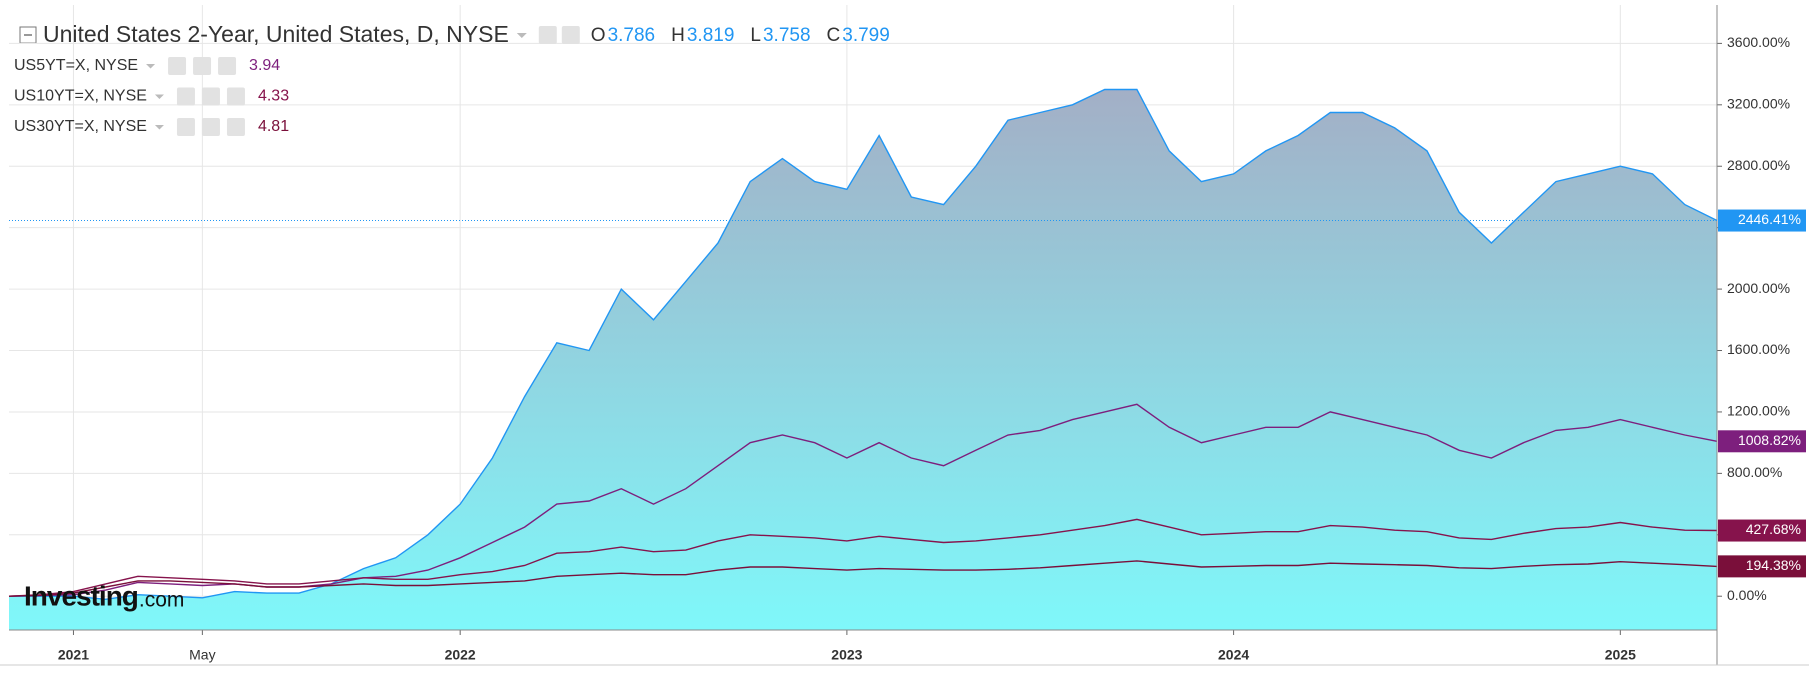 This screenshot has width=1809, height=673. Describe the element at coordinates (846, 655) in the screenshot. I see `x-tick-label: 2023` at that location.